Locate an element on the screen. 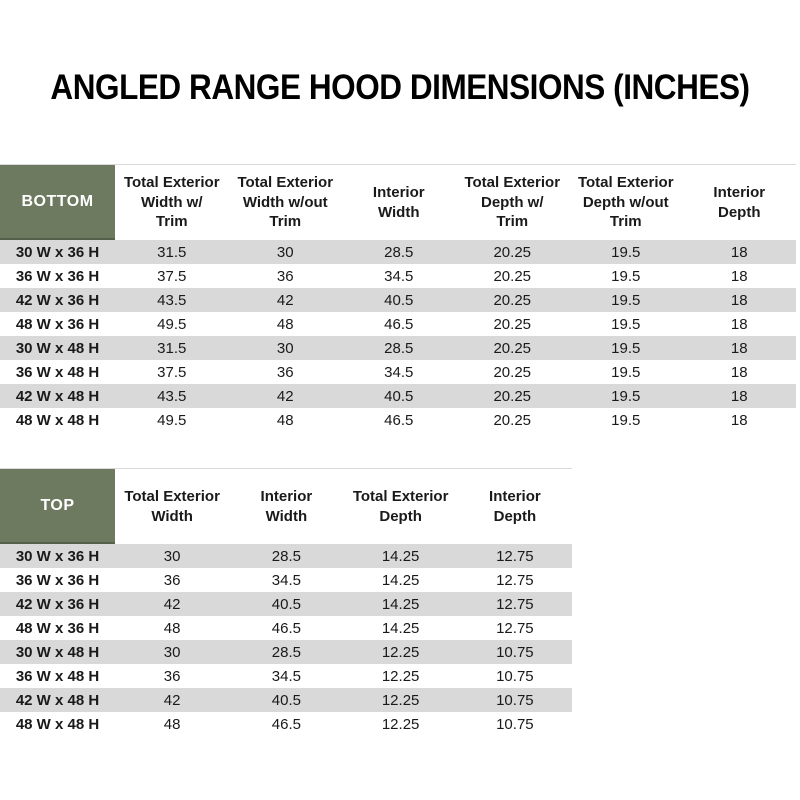 The image size is (800, 800). row-label: 30 W x 48 H is located at coordinates (57, 348).